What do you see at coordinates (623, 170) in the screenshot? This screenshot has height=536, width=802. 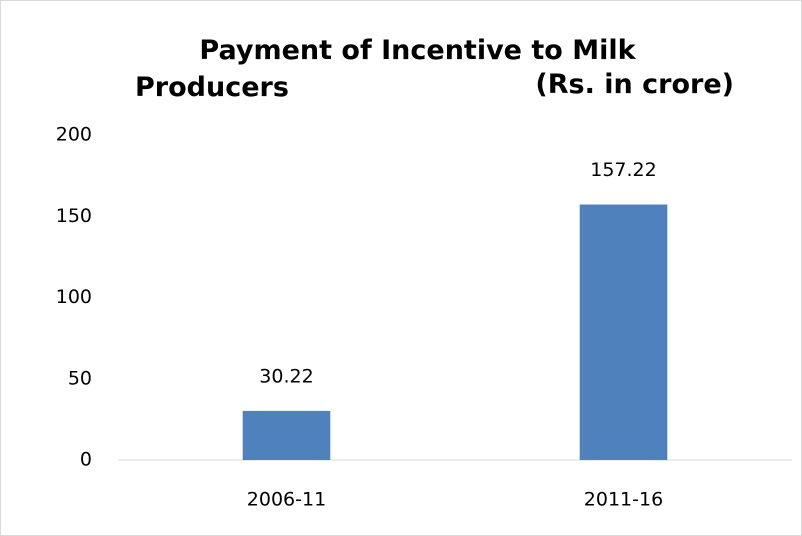 I see `data-label: 157.22` at bounding box center [623, 170].